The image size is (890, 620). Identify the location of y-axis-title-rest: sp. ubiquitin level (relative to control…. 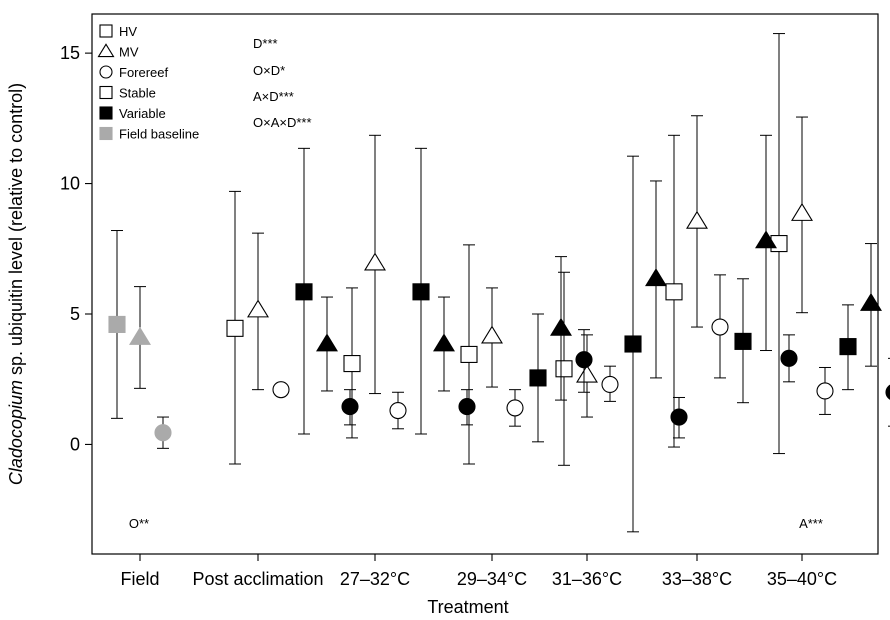
(16, 231).